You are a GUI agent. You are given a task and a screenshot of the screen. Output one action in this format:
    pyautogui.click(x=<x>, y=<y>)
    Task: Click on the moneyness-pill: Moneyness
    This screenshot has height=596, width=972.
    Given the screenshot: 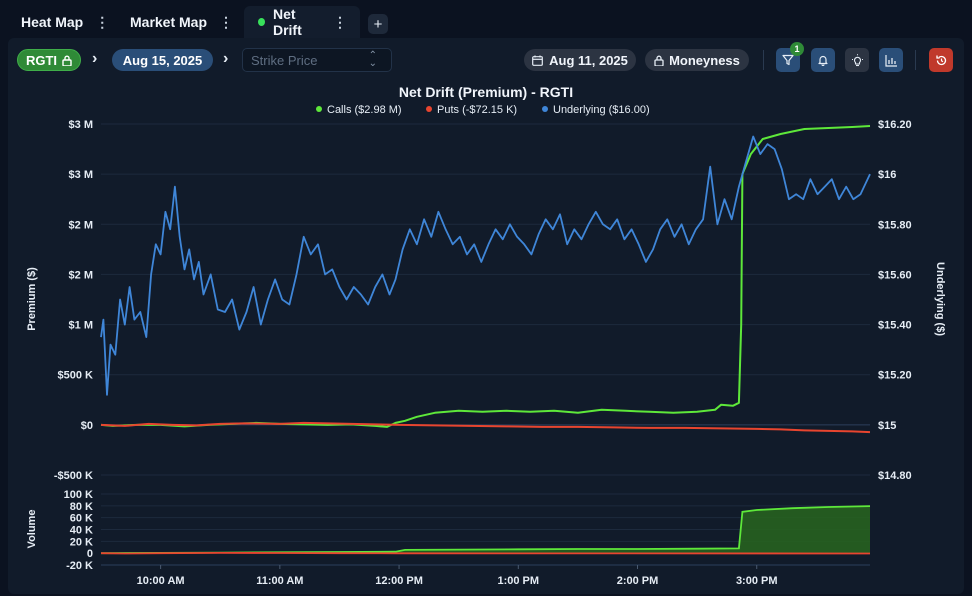 What is the action you would take?
    pyautogui.click(x=697, y=60)
    